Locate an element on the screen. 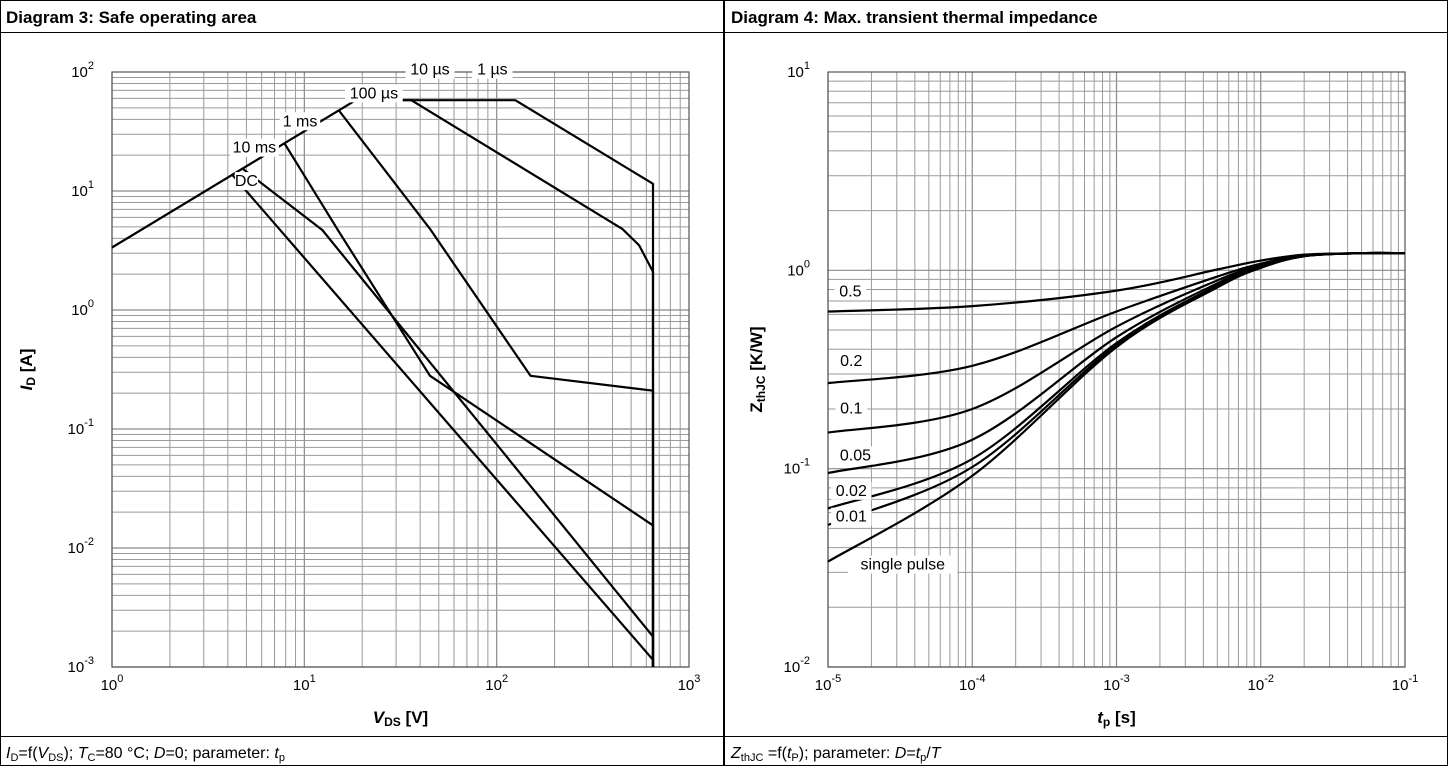 This screenshot has height=766, width=1448. curve-label: 0.2 is located at coordinates (851, 361).